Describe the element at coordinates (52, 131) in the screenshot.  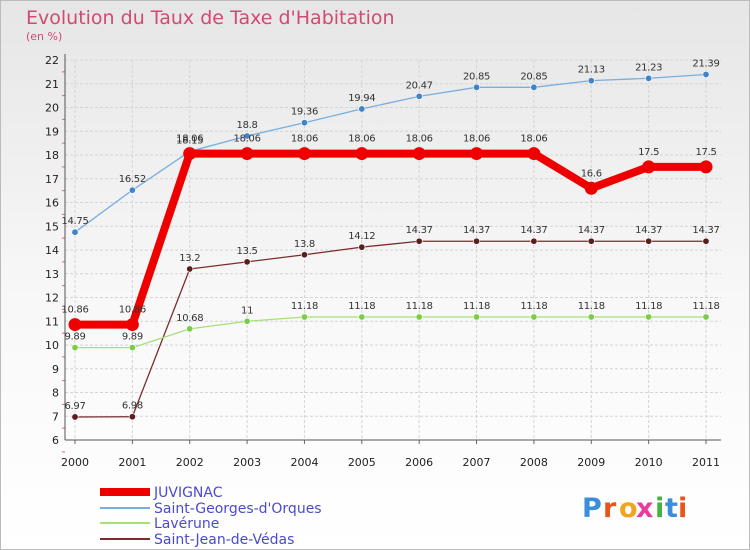
I see `y-tick-label: 19` at that location.